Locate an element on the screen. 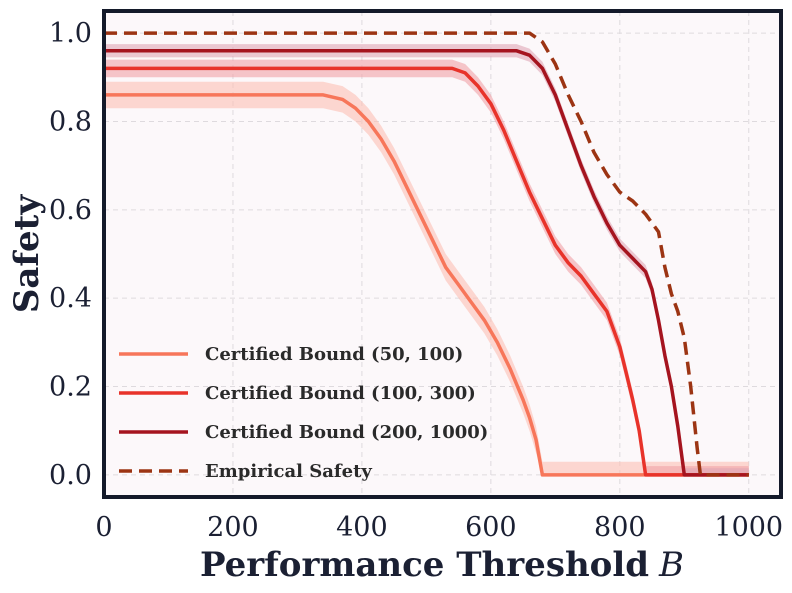 This screenshot has width=792, height=593. y-tick-label: 0.6 is located at coordinates (70, 210).